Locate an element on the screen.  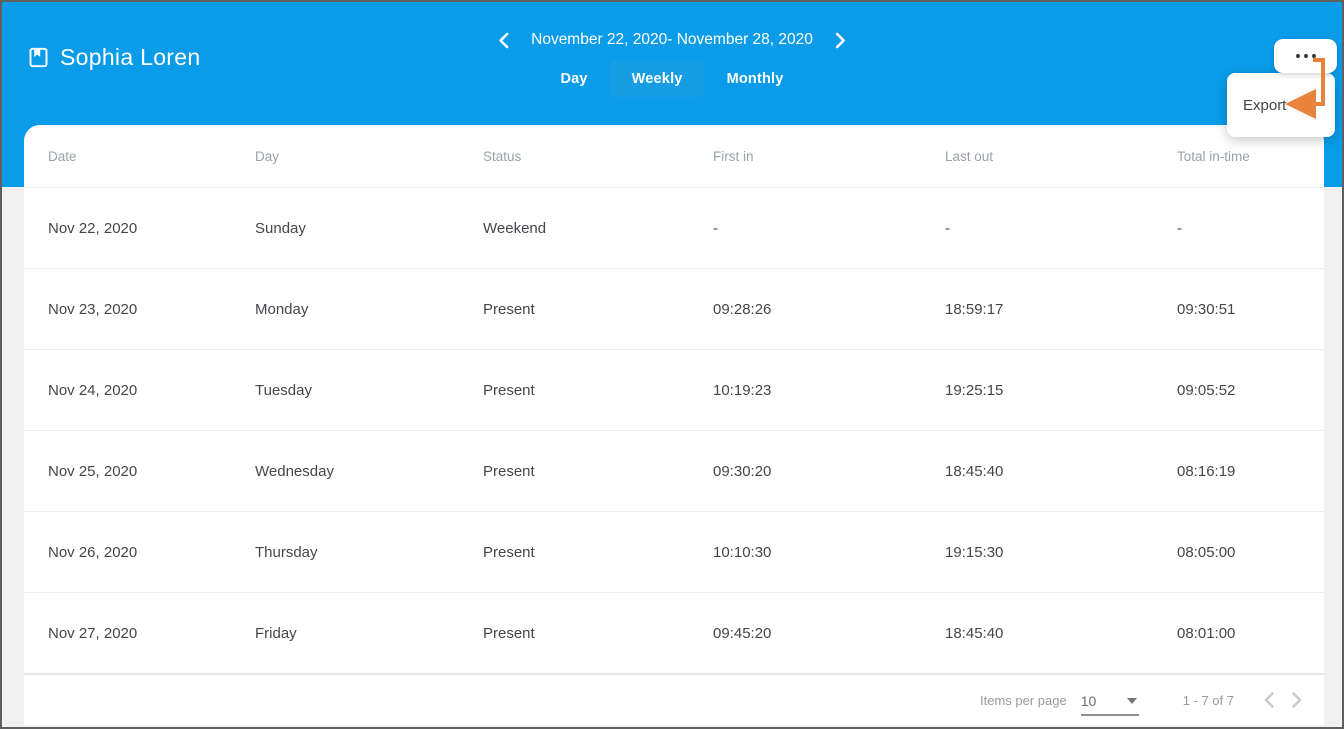
table-cell: Monday is located at coordinates (282, 309).